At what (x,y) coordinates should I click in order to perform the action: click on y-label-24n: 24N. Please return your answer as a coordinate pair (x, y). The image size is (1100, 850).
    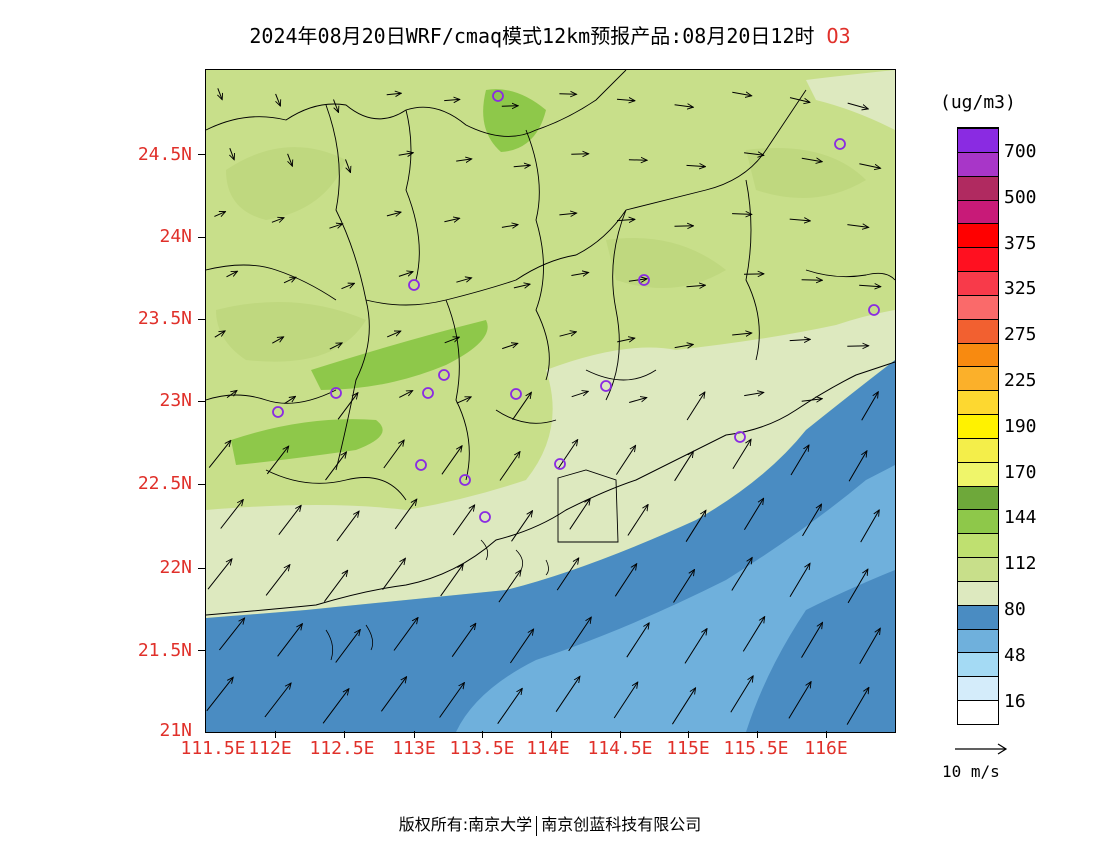
    Looking at the image, I should click on (175, 236).